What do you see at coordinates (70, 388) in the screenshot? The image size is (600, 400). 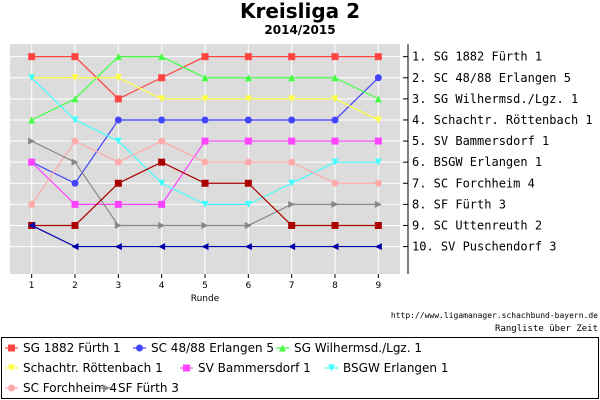 I see `legend-label-7: SC Forchheim 4` at bounding box center [70, 388].